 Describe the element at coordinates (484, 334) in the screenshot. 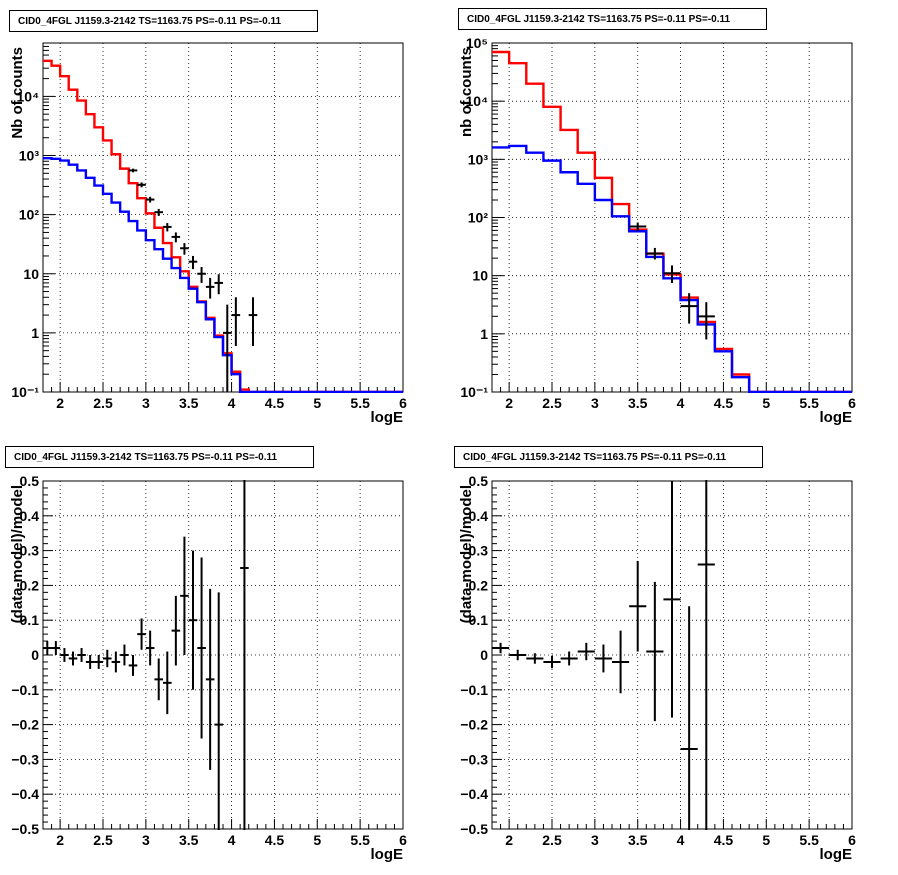

I see `y-tick-label: 1` at that location.